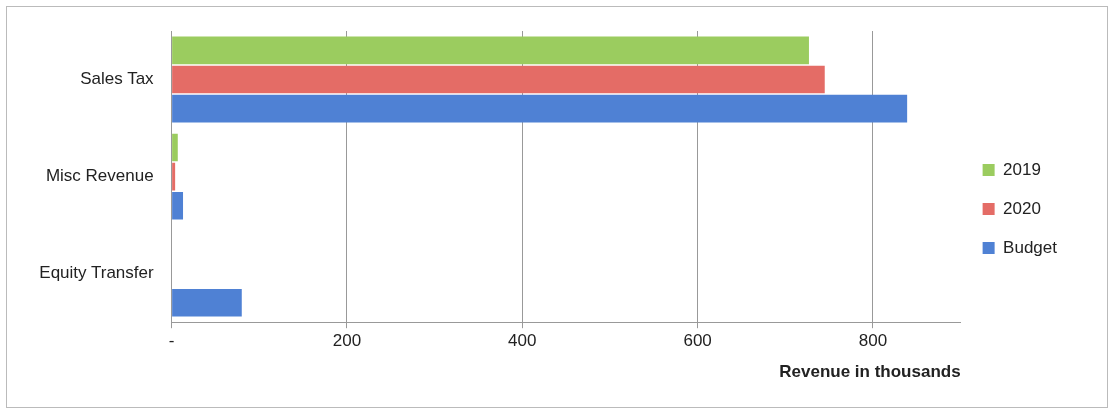  Describe the element at coordinates (99, 176) in the screenshot. I see `y-tick-label: Misc Revenue` at that location.